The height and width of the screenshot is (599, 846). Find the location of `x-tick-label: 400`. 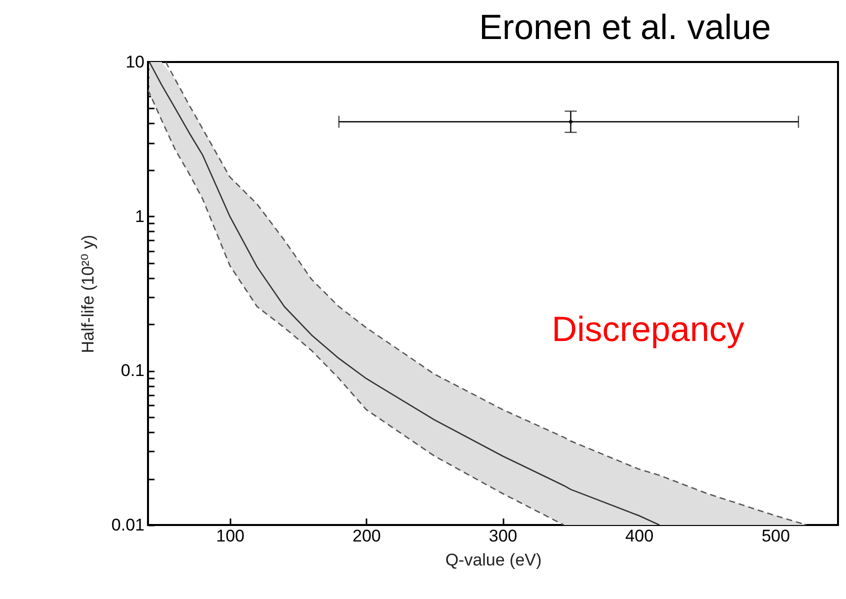

x-tick-label: 400 is located at coordinates (639, 536).